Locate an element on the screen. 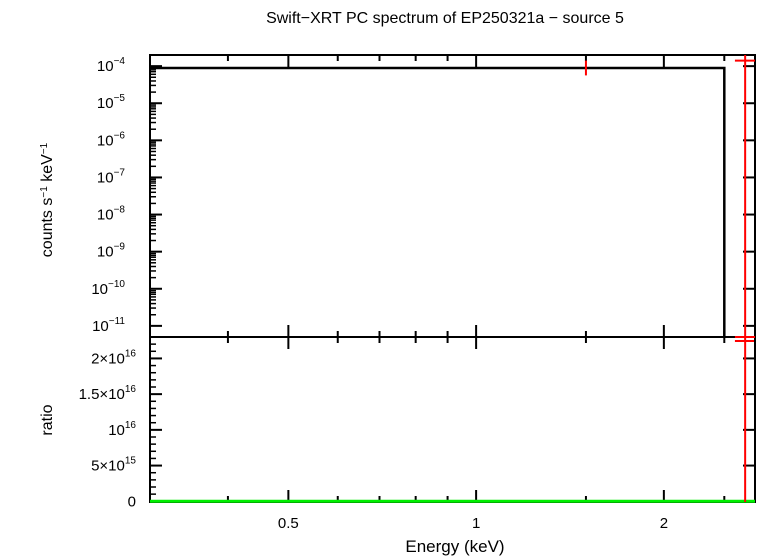 The image size is (758, 556). y-tick-label: 10⁻⁸ is located at coordinates (111, 214).